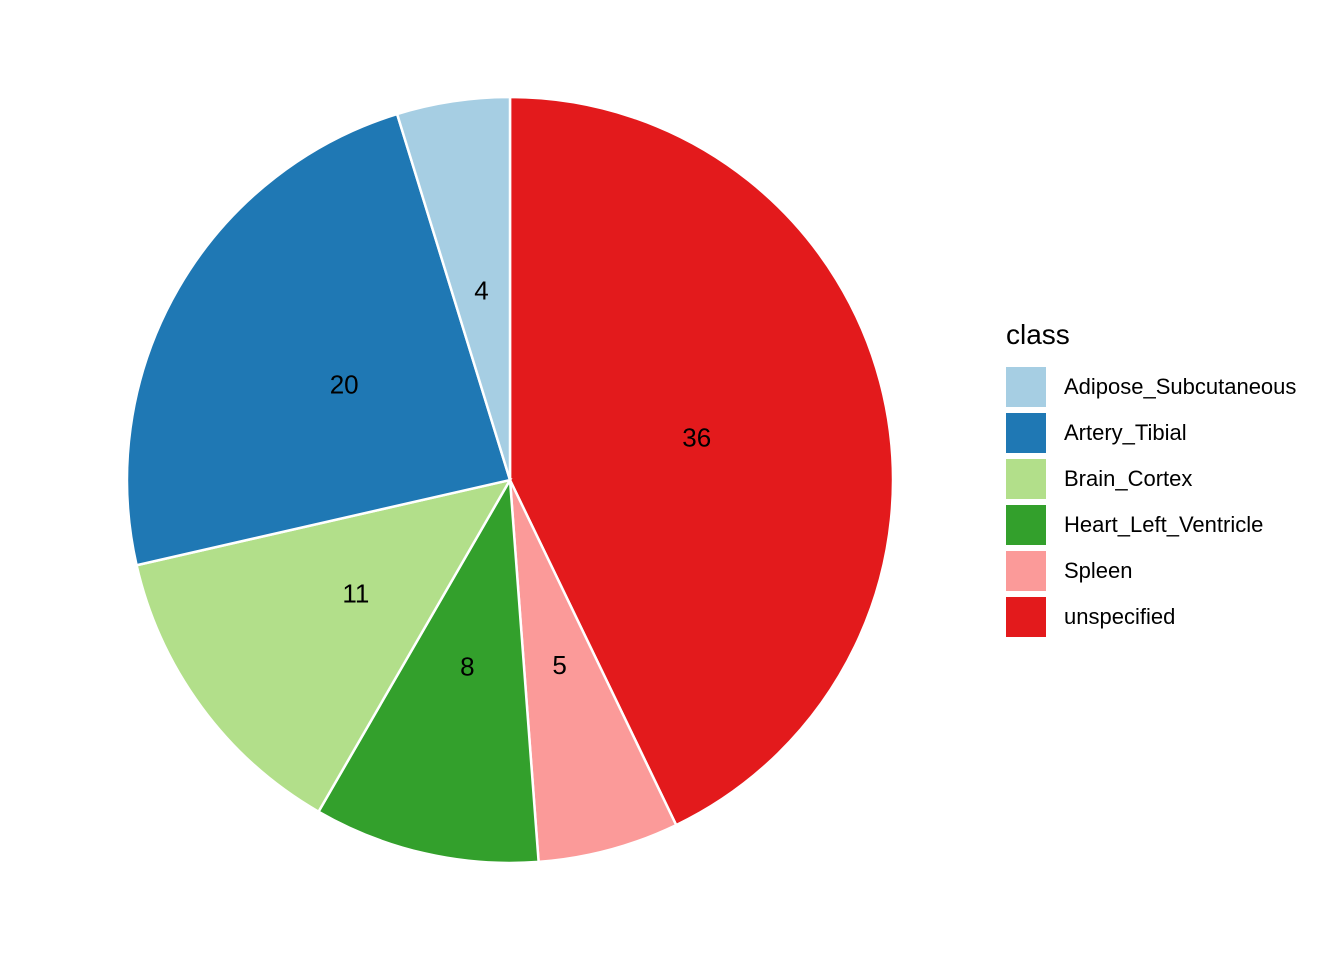 The image size is (1344, 960). I want to click on legend-label: Artery_Tibial, so click(1125, 432).